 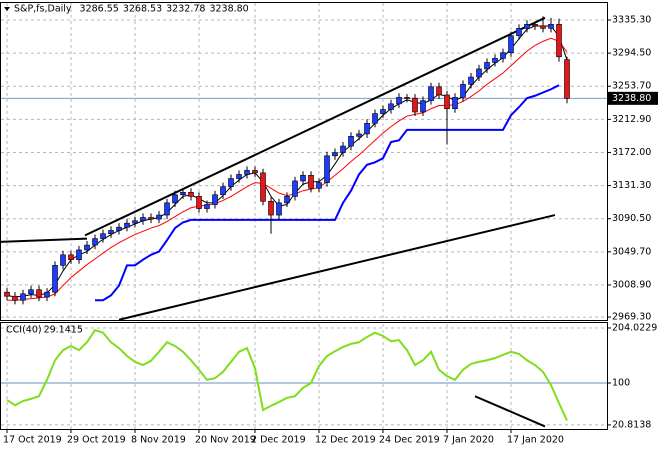 What do you see at coordinates (228, 9) in the screenshot?
I see `header-value: 3238.80` at bounding box center [228, 9].